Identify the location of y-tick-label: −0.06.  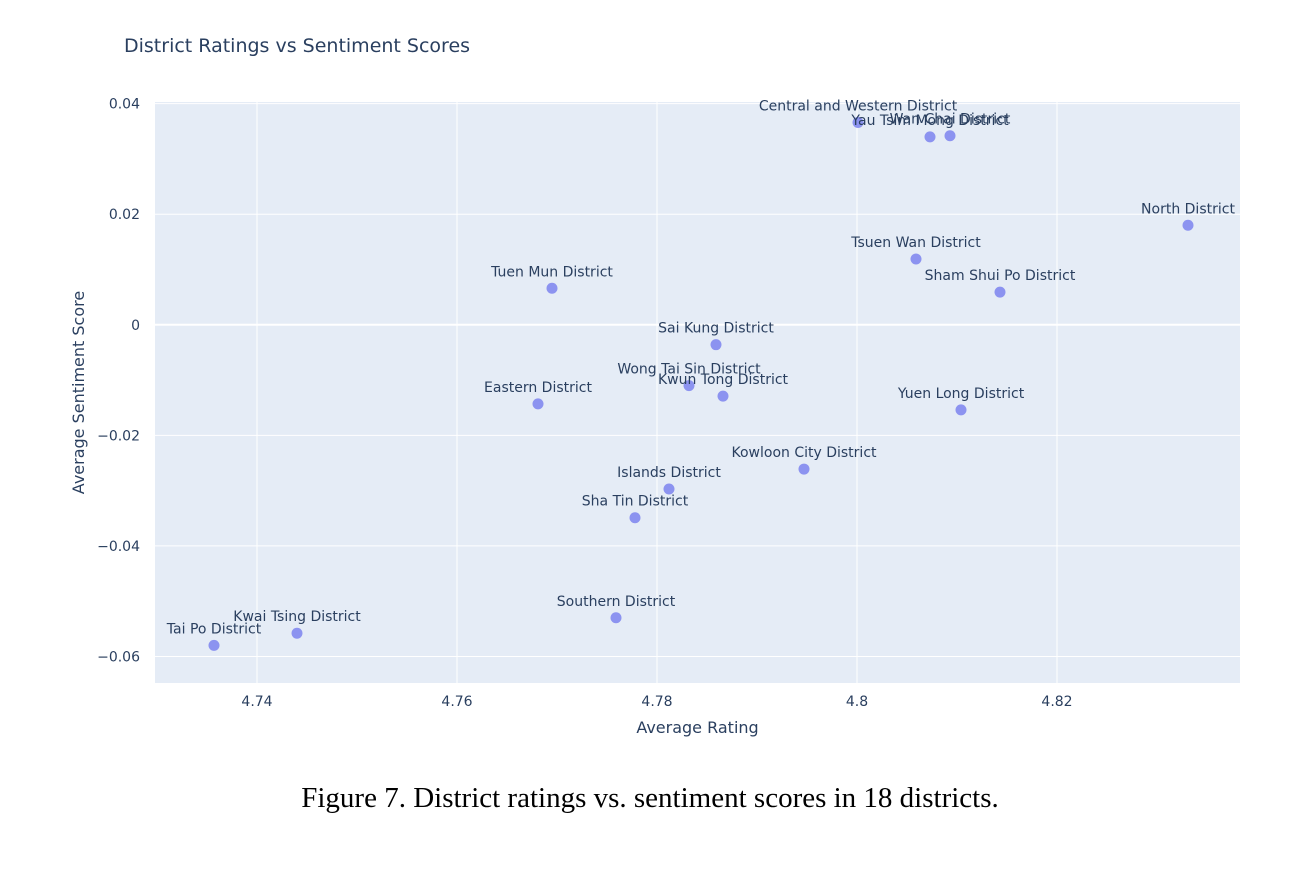
(118, 657).